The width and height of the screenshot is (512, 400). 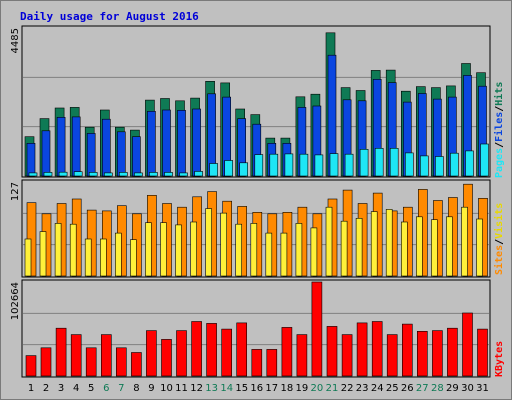 What do you see at coordinates (61, 388) in the screenshot?
I see `day-label: 3` at bounding box center [61, 388].